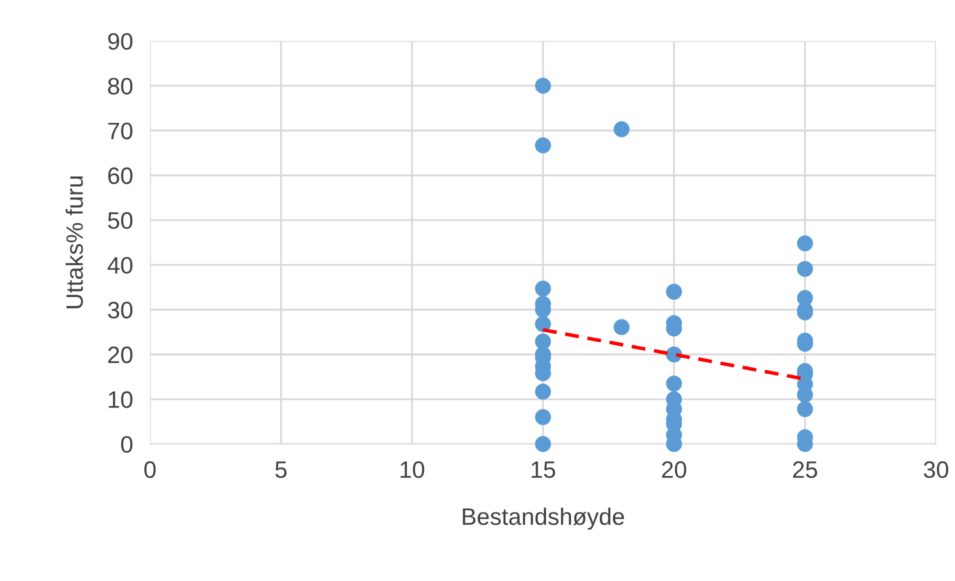  I want to click on y-tick-label: 50, so click(120, 220).